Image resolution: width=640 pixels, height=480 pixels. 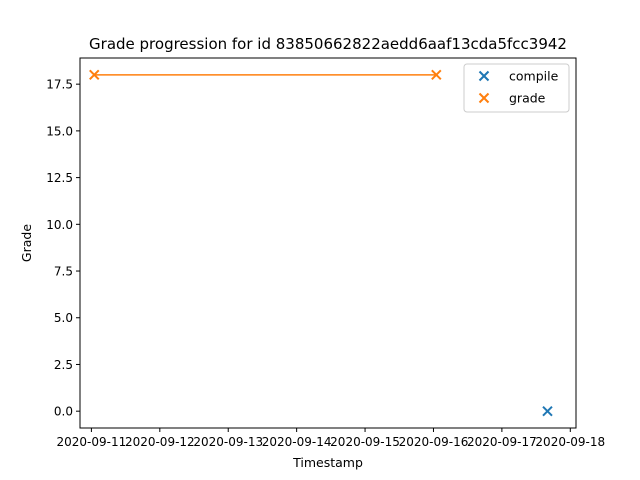 I want to click on legend: compile grade, so click(x=516, y=88).